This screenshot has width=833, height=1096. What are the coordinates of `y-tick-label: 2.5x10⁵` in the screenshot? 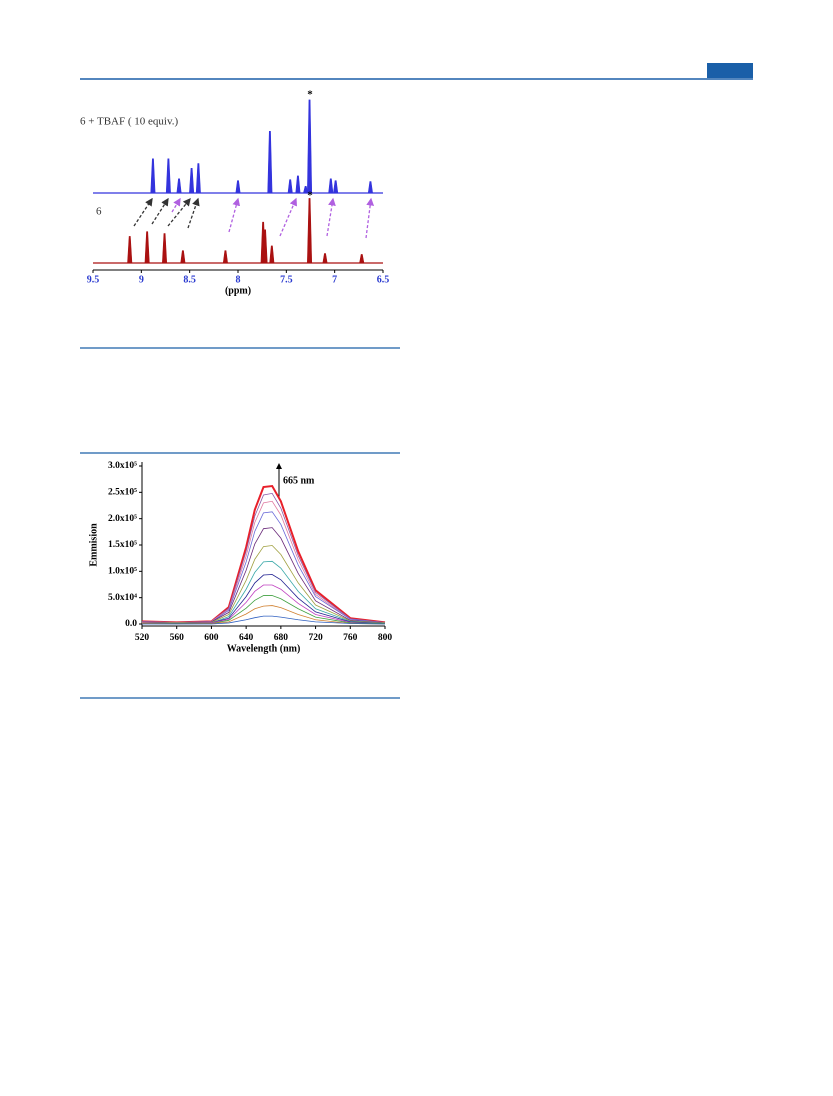 It's located at (122, 493).